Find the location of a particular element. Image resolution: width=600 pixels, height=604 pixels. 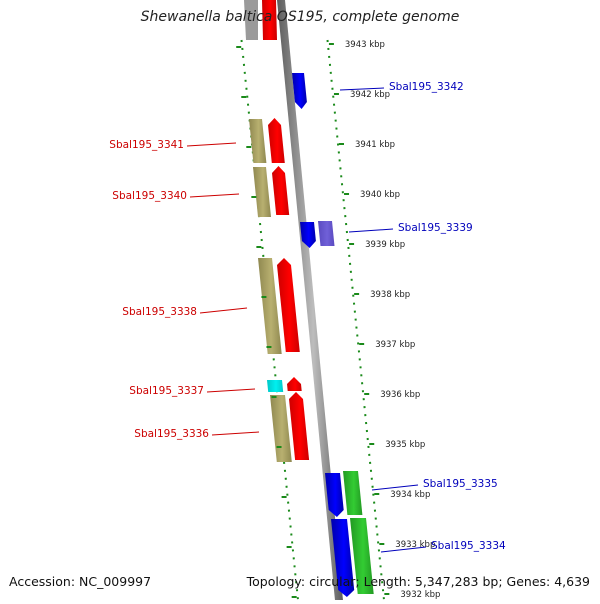

gene-label-sbal195-3334: Sbal195_3334 is located at coordinates (468, 546).